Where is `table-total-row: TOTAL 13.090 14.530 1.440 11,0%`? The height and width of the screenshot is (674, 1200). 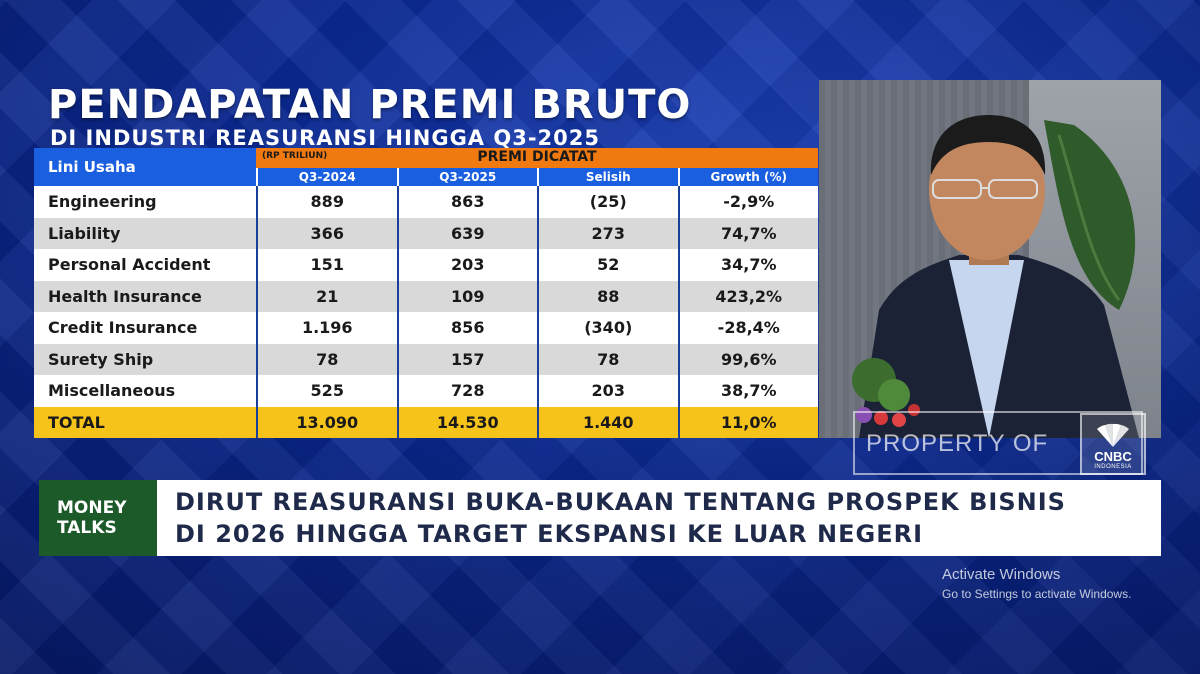 table-total-row: TOTAL 13.090 14.530 1.440 11,0% is located at coordinates (426, 422).